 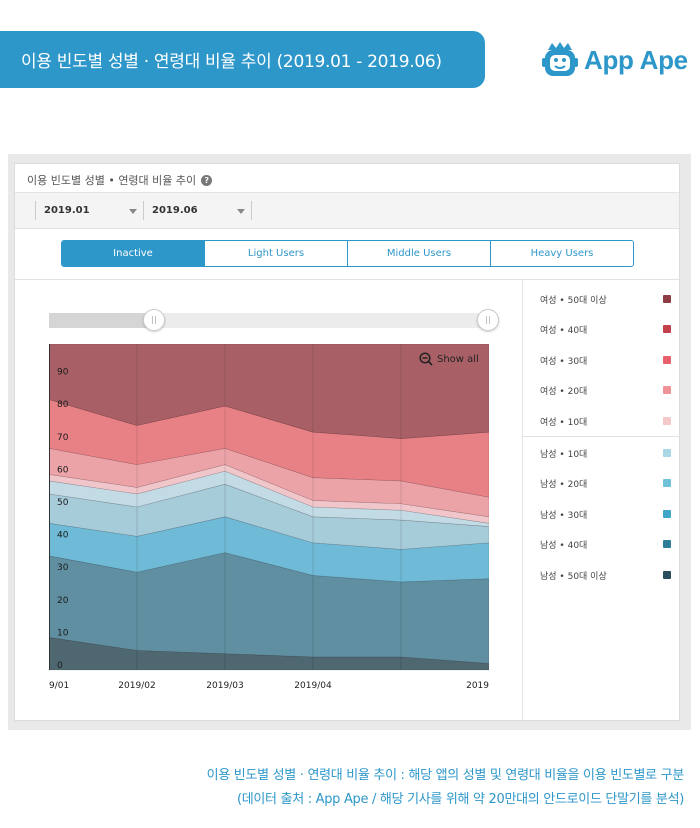 What do you see at coordinates (63, 503) in the screenshot?
I see `y-tick-label: 50` at bounding box center [63, 503].